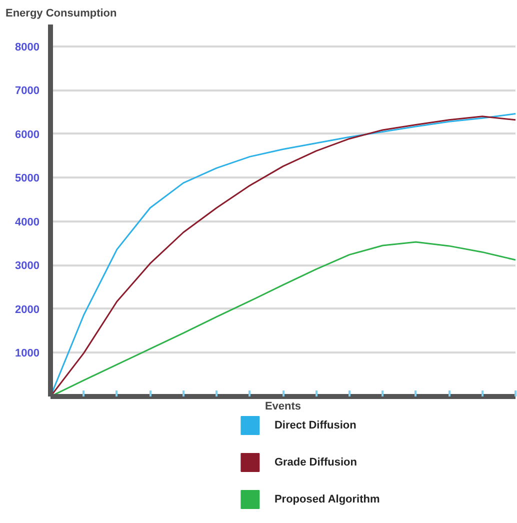 Image resolution: width=517 pixels, height=523 pixels. What do you see at coordinates (27, 47) in the screenshot?
I see `y-tick-label: 8000` at bounding box center [27, 47].